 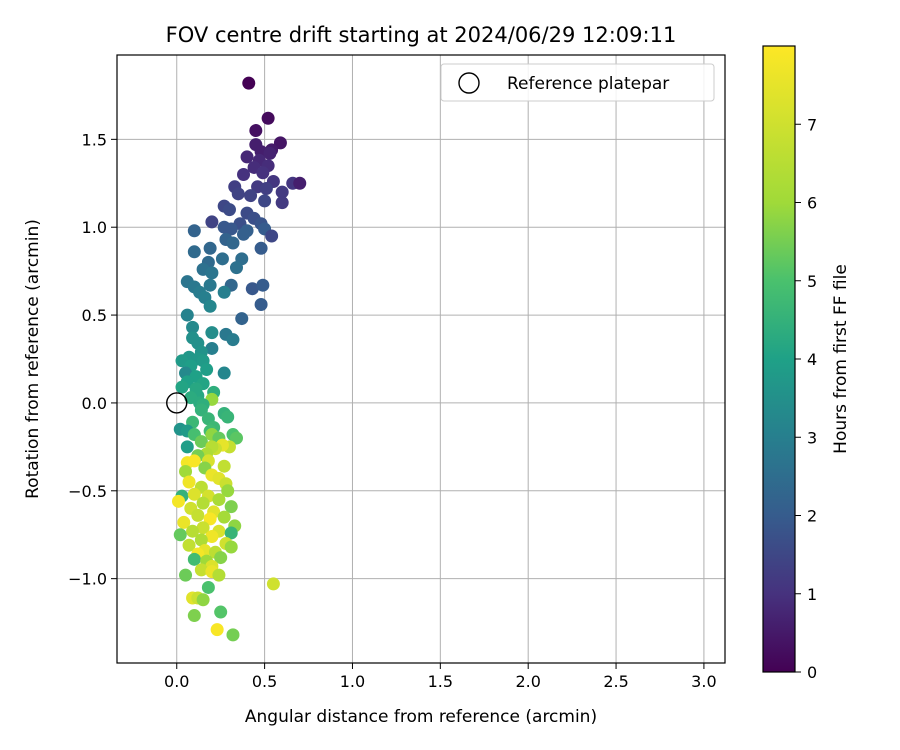 What do you see at coordinates (812, 594) in the screenshot?
I see `colorbar-tick-label: 1` at bounding box center [812, 594].